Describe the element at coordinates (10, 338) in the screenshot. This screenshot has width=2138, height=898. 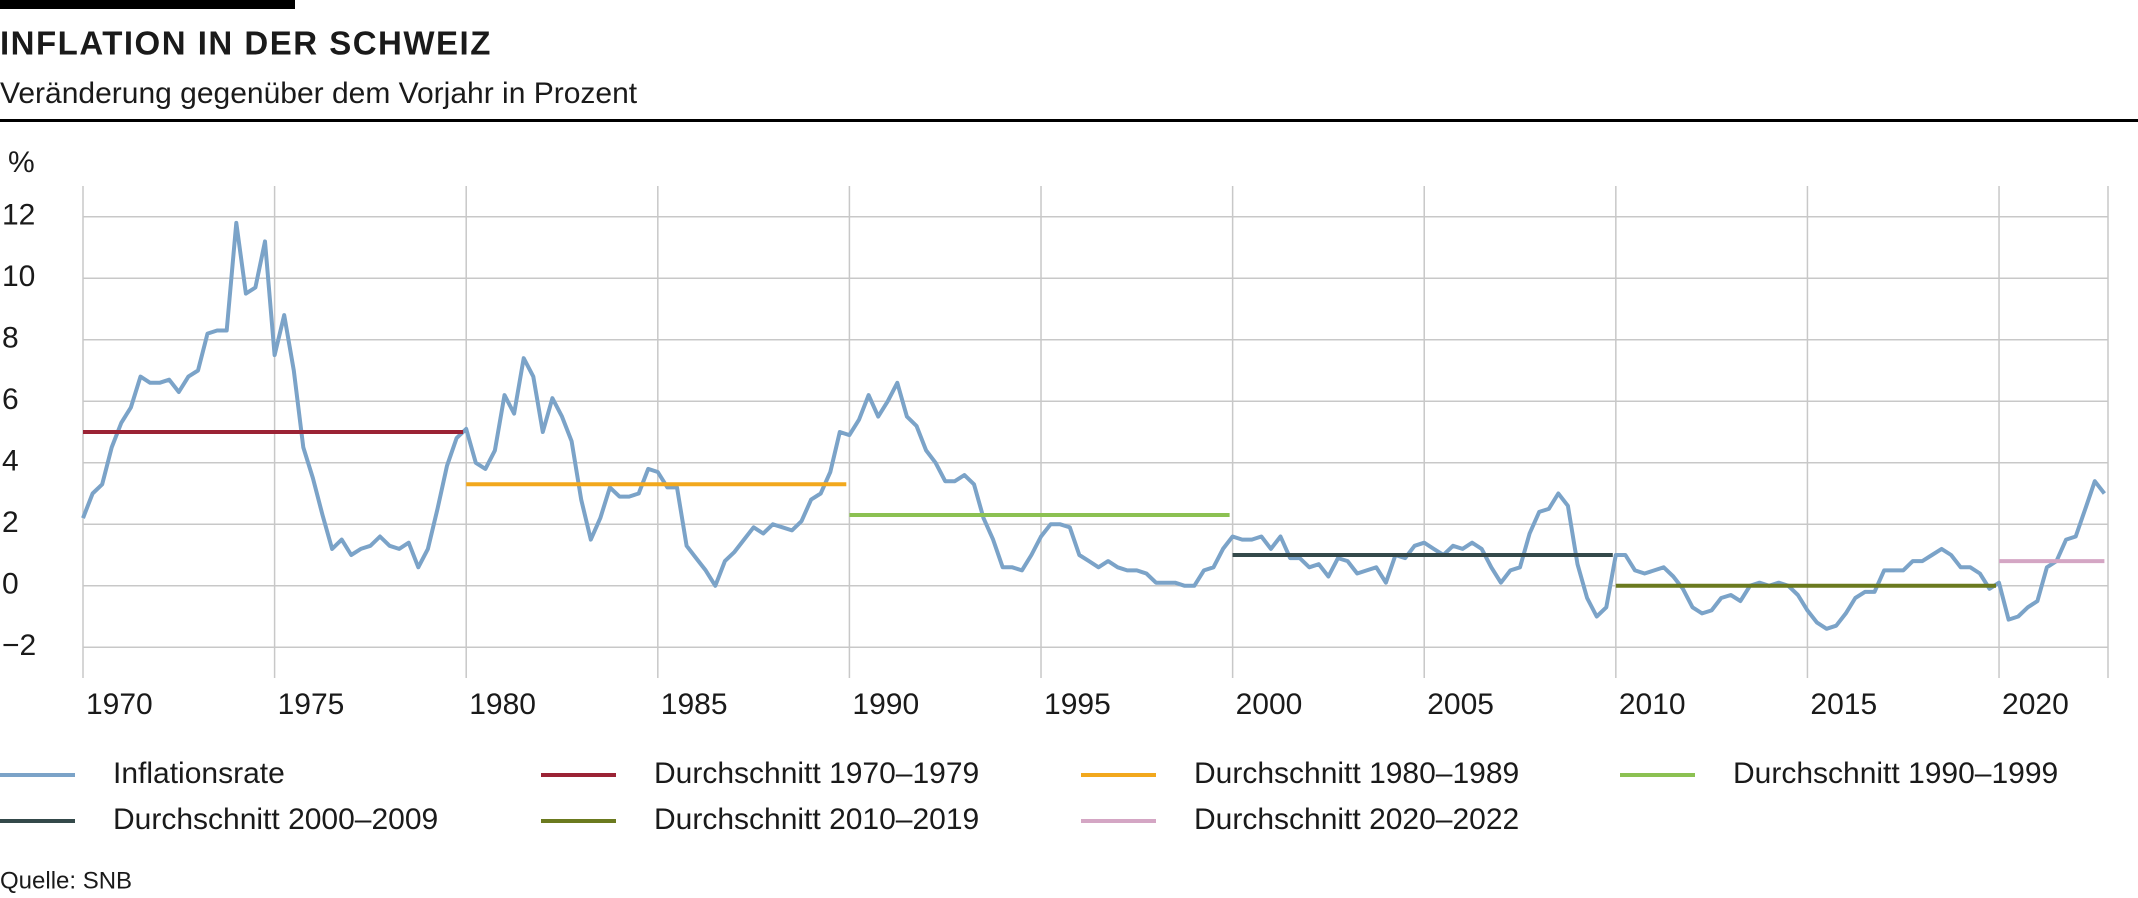
I see `y-tick-label: 8` at that location.